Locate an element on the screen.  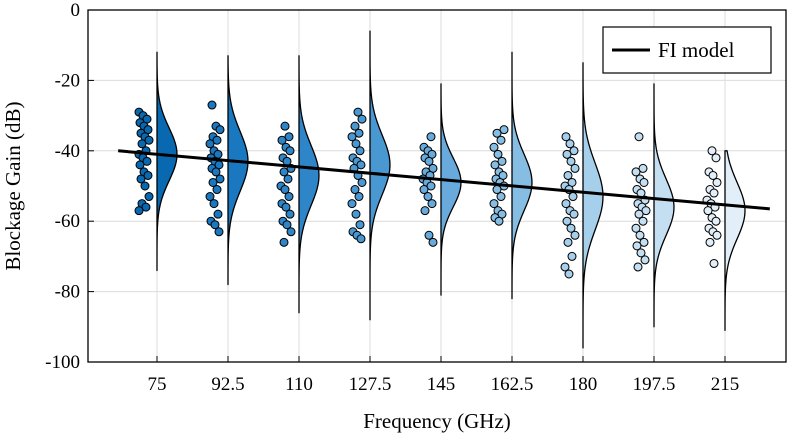
y-tick-label: -20 is located at coordinates (67, 80).